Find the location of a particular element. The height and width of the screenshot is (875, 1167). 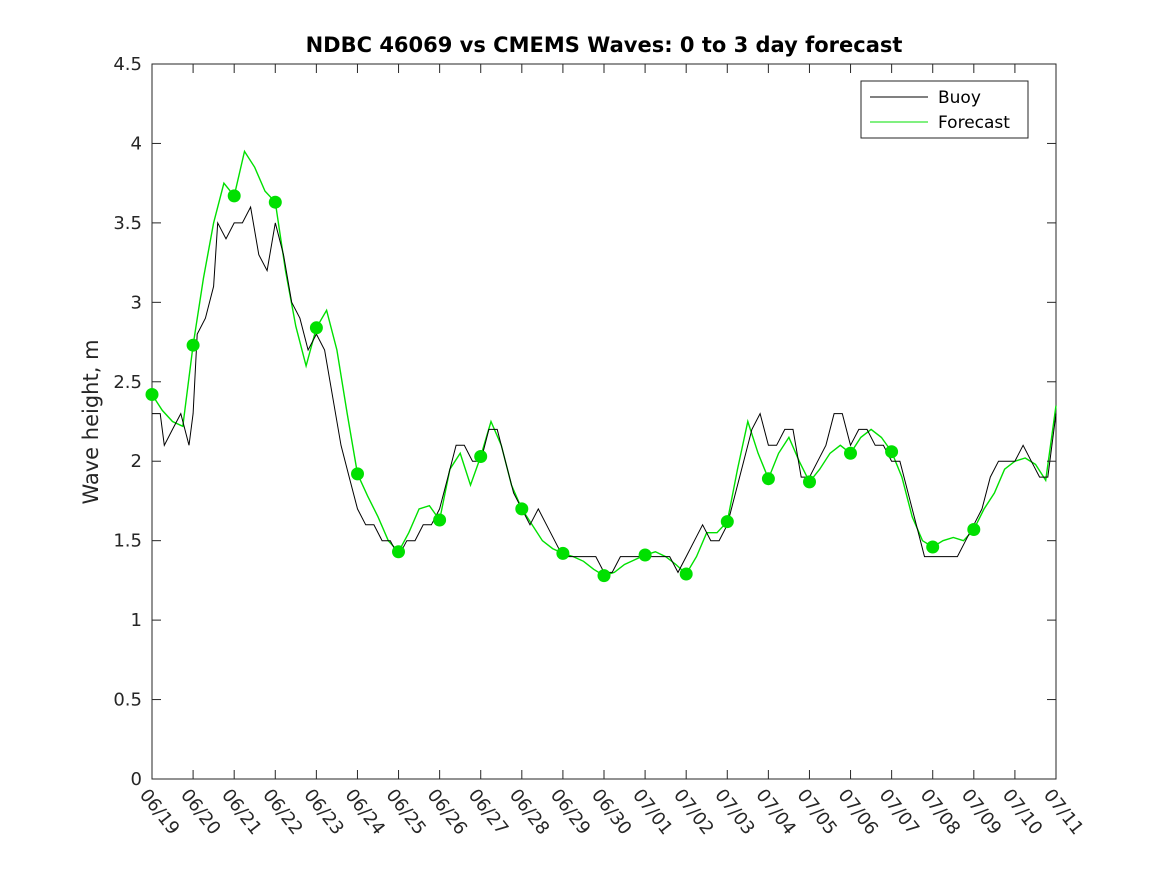

y-tick-label: 1 is located at coordinates (136, 620).